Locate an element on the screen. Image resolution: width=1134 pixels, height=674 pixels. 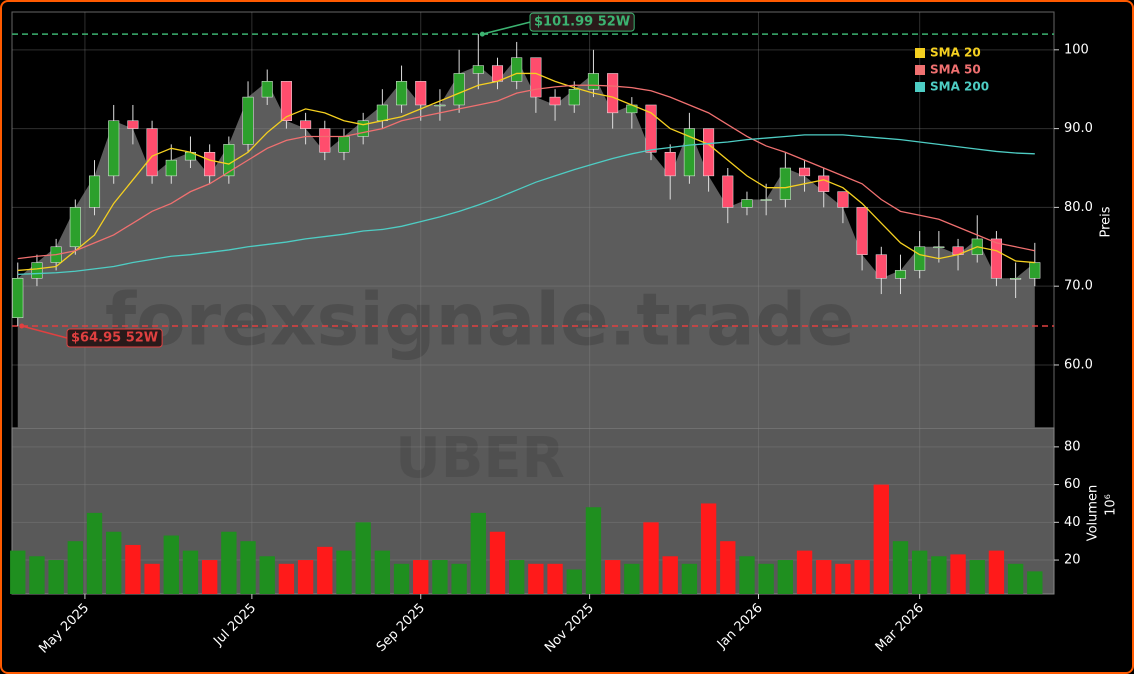
x-tick-label: Jul 2025 is located at coordinates (234, 625).